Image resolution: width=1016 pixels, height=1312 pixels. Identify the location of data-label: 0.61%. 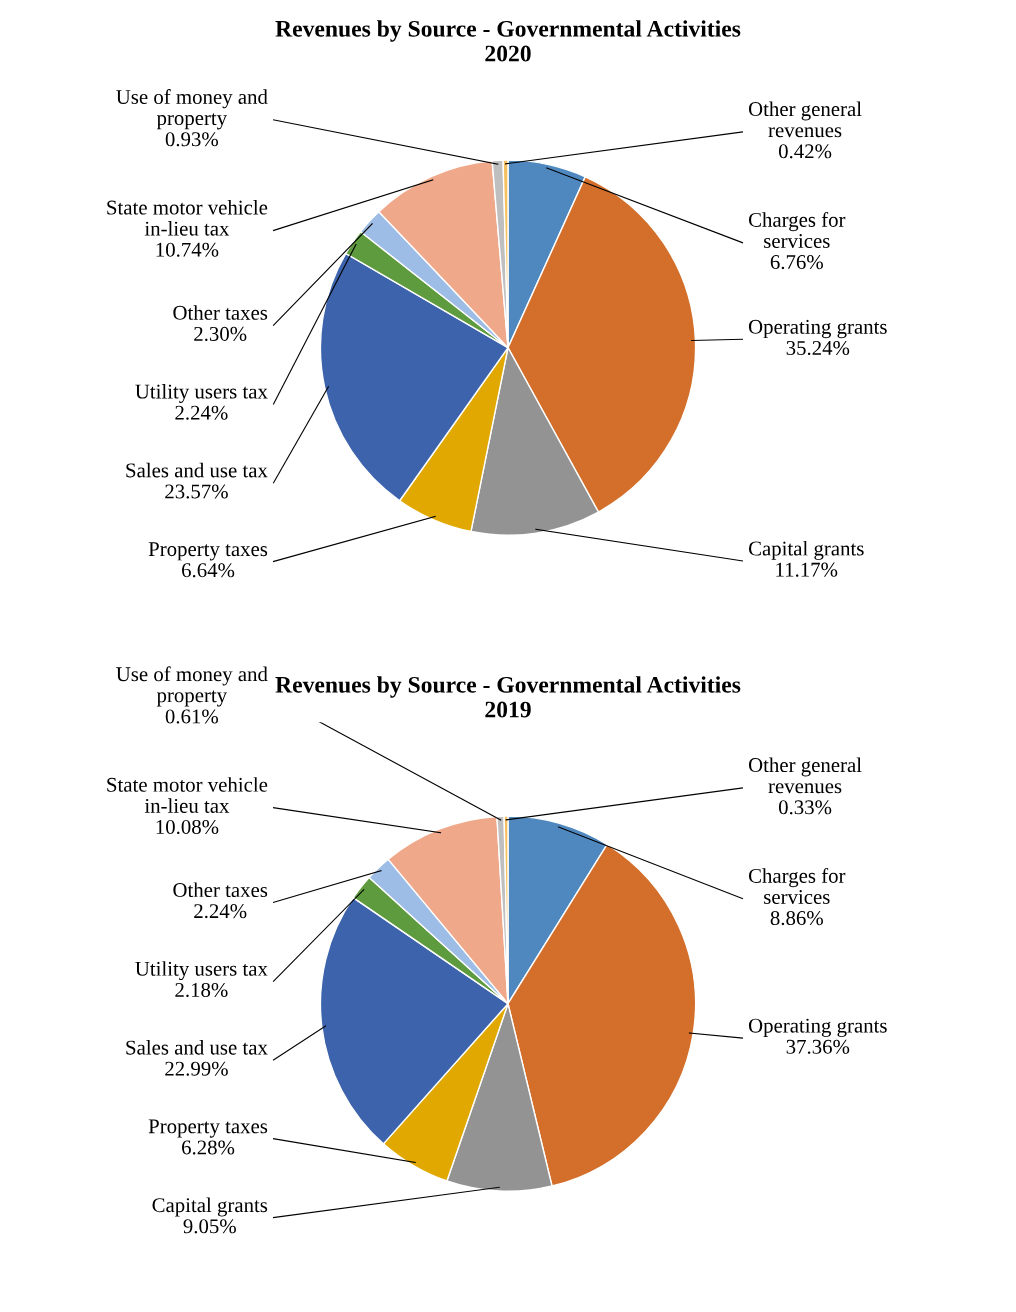
(192, 716).